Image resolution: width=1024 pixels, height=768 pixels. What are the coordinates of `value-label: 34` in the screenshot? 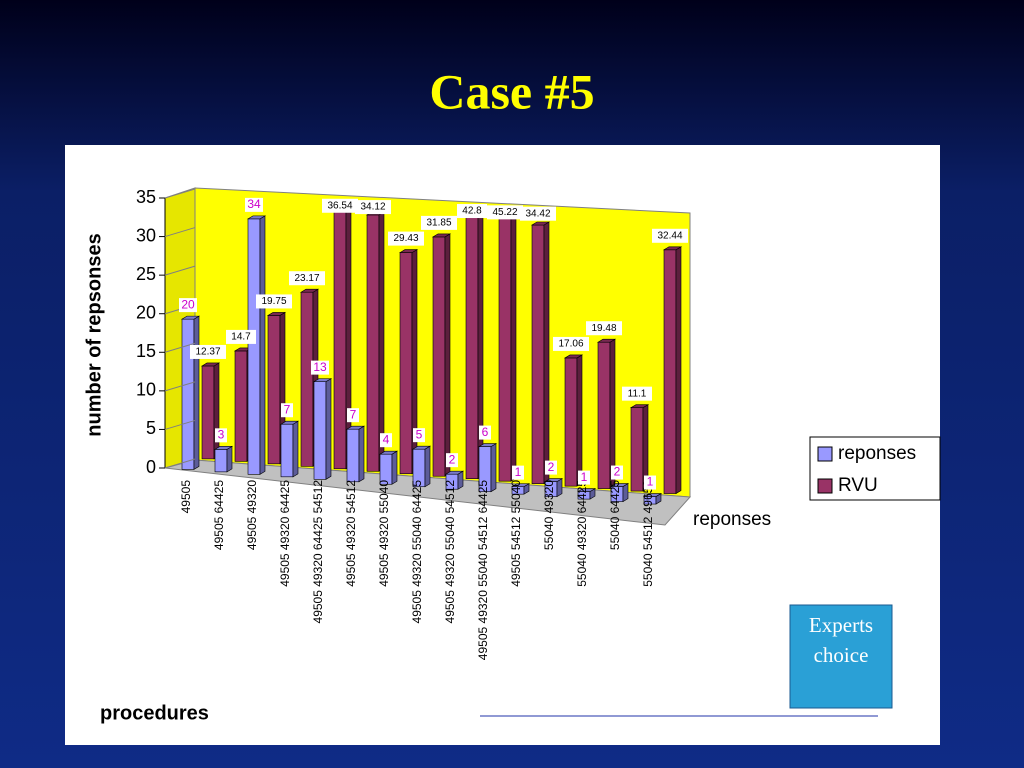 It's located at (254, 204).